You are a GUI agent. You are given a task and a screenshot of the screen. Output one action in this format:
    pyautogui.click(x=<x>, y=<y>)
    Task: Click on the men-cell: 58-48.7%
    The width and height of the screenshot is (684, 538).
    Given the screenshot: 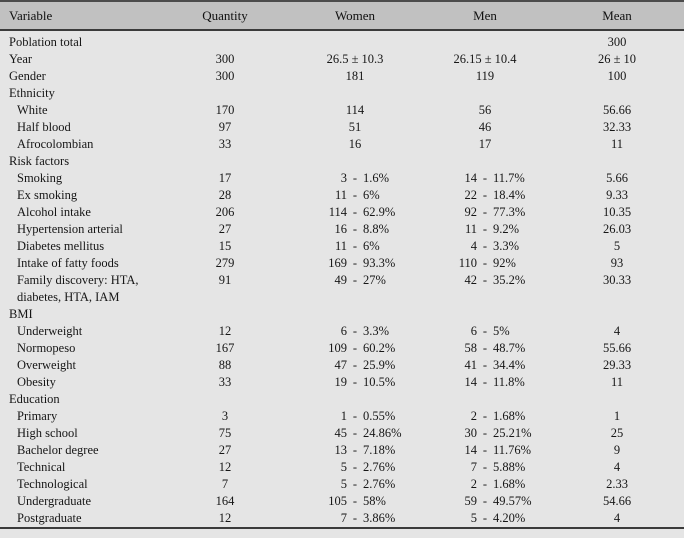 What is the action you would take?
    pyautogui.click(x=495, y=348)
    